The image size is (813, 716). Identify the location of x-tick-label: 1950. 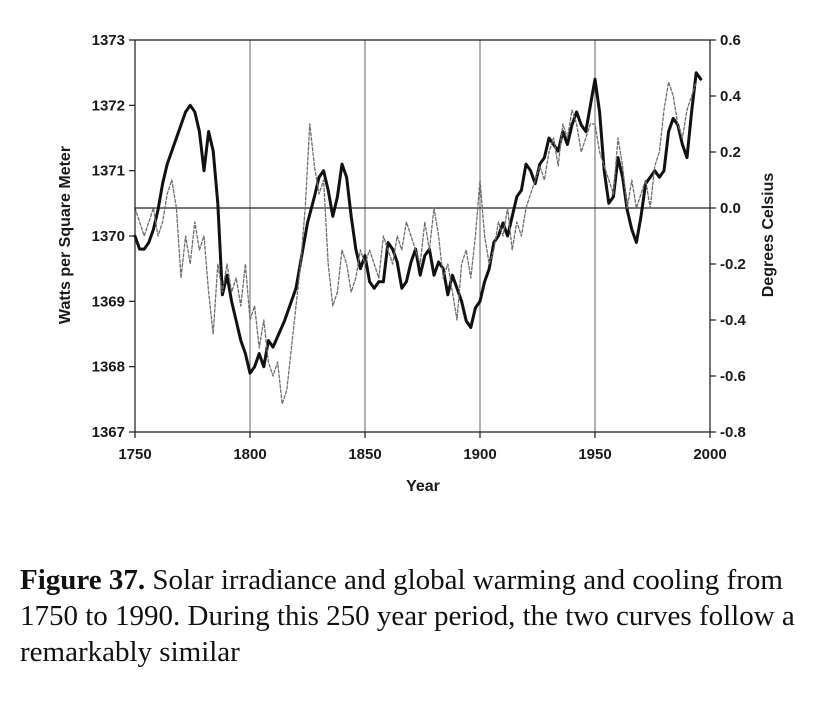
(594, 454).